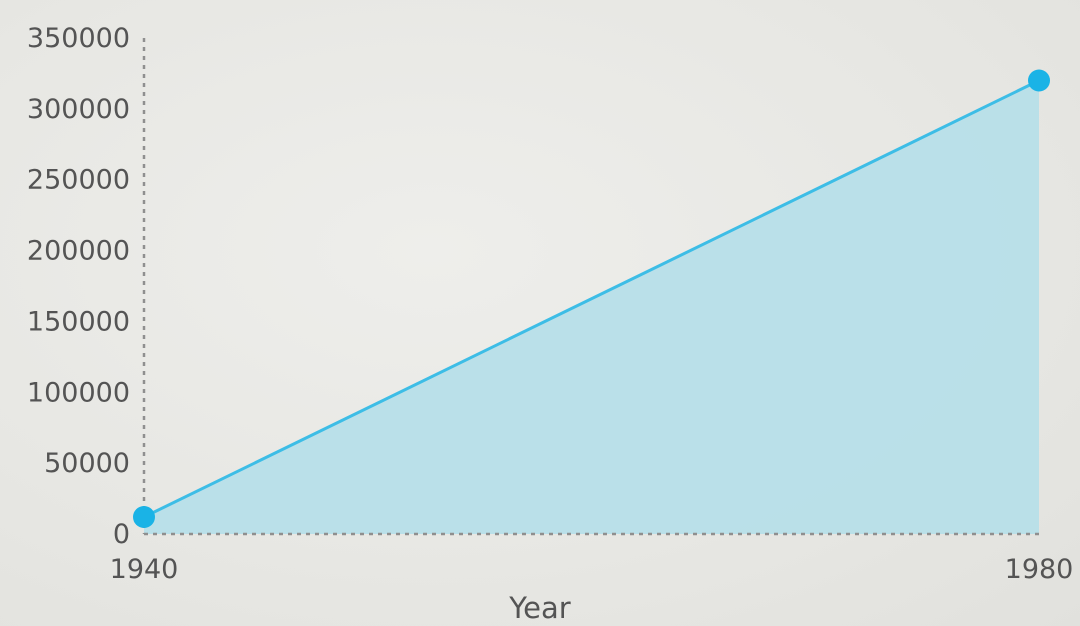 Image resolution: width=1080 pixels, height=626 pixels. What do you see at coordinates (539, 608) in the screenshot?
I see `x-axis-title: Year` at bounding box center [539, 608].